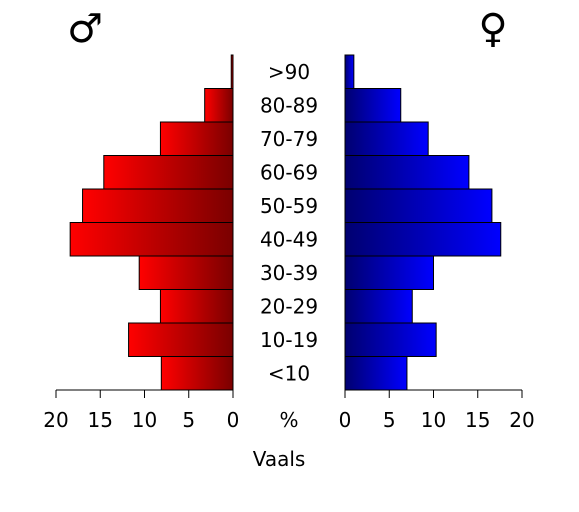 Image resolution: width=579 pixels, height=512 pixels. I want to click on age-group-label: 20-29, so click(289, 306).